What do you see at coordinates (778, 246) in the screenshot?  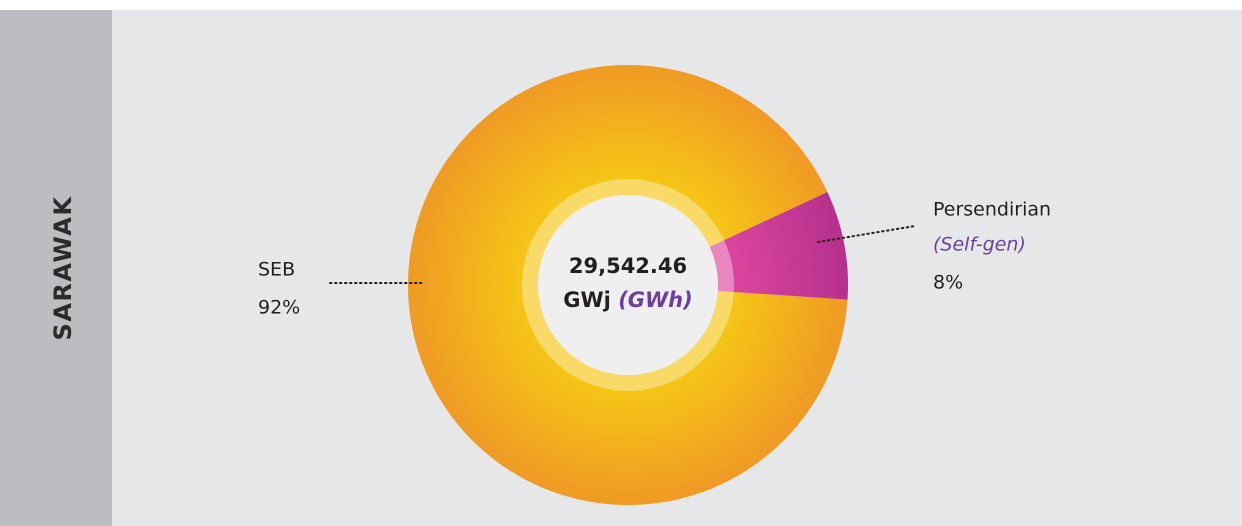 I see `pie-slice` at bounding box center [778, 246].